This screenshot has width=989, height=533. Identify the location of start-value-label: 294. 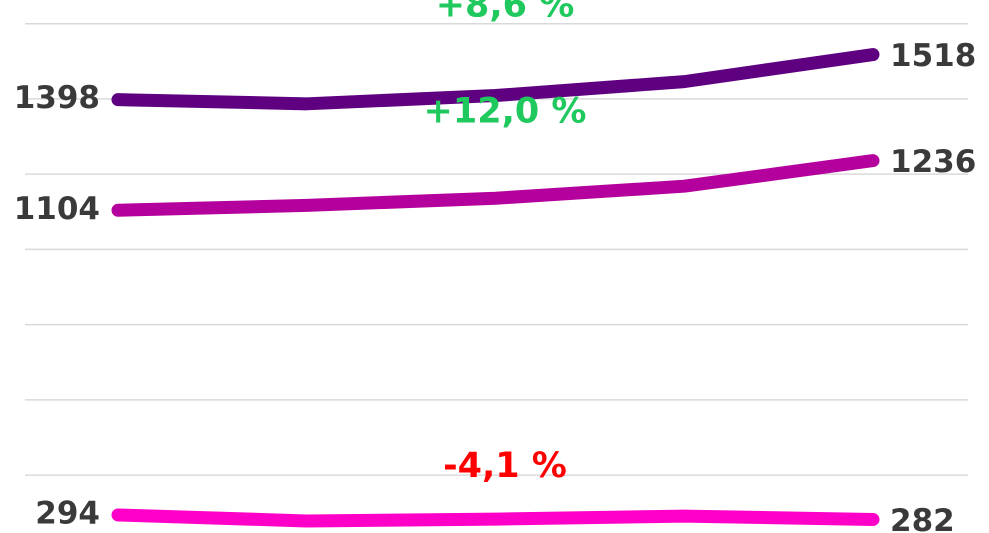
(67, 513).